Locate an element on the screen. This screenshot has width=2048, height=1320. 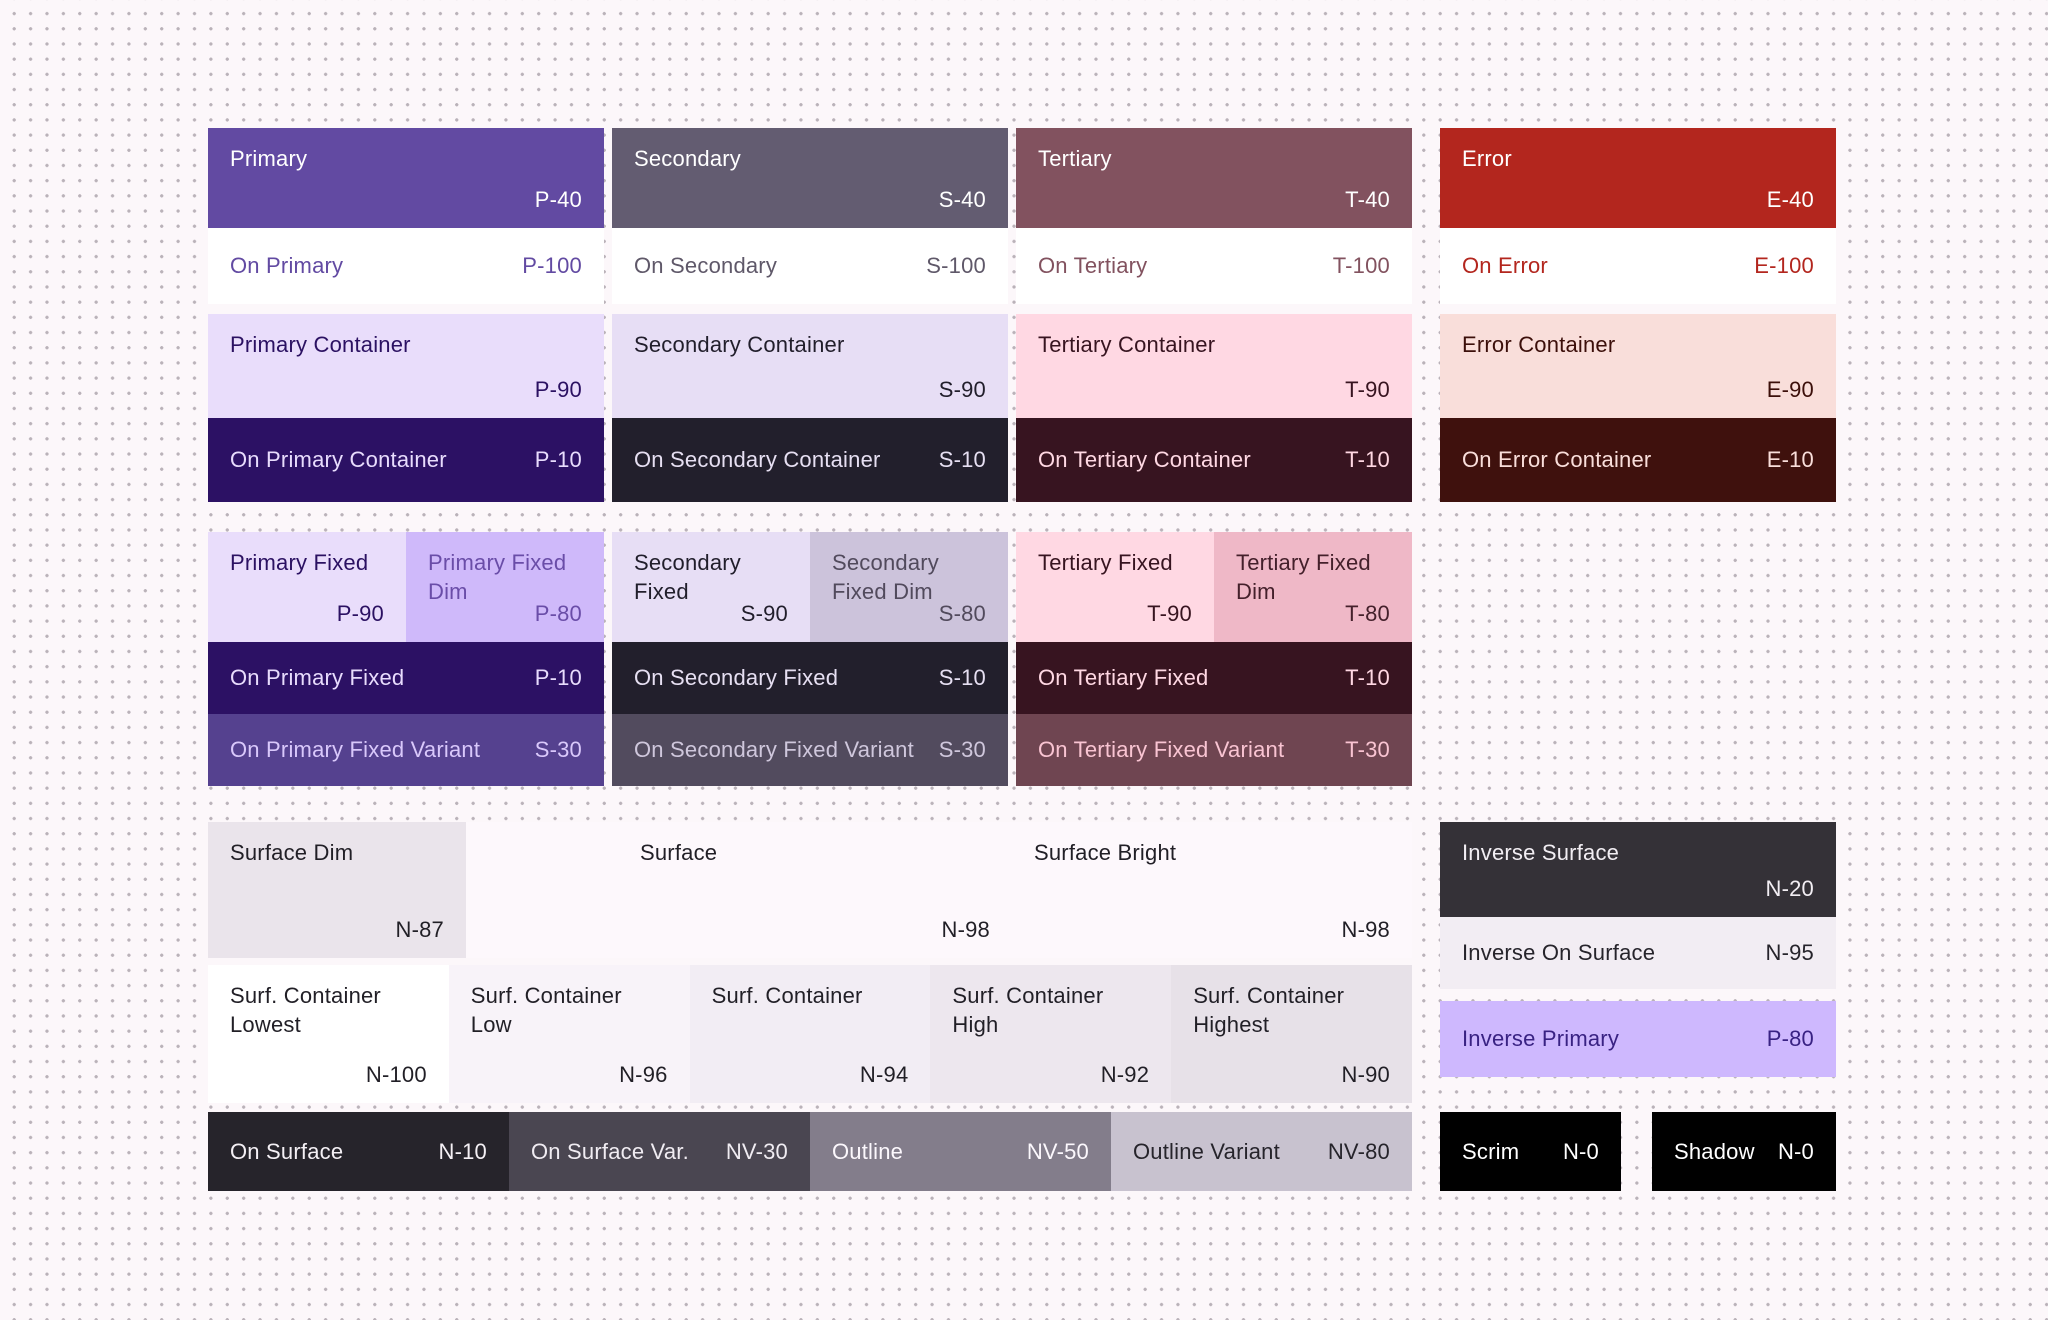
swatch-tertiary-fixed-dim: Tertiary Fixed Dim T-80 is located at coordinates (1313, 587).